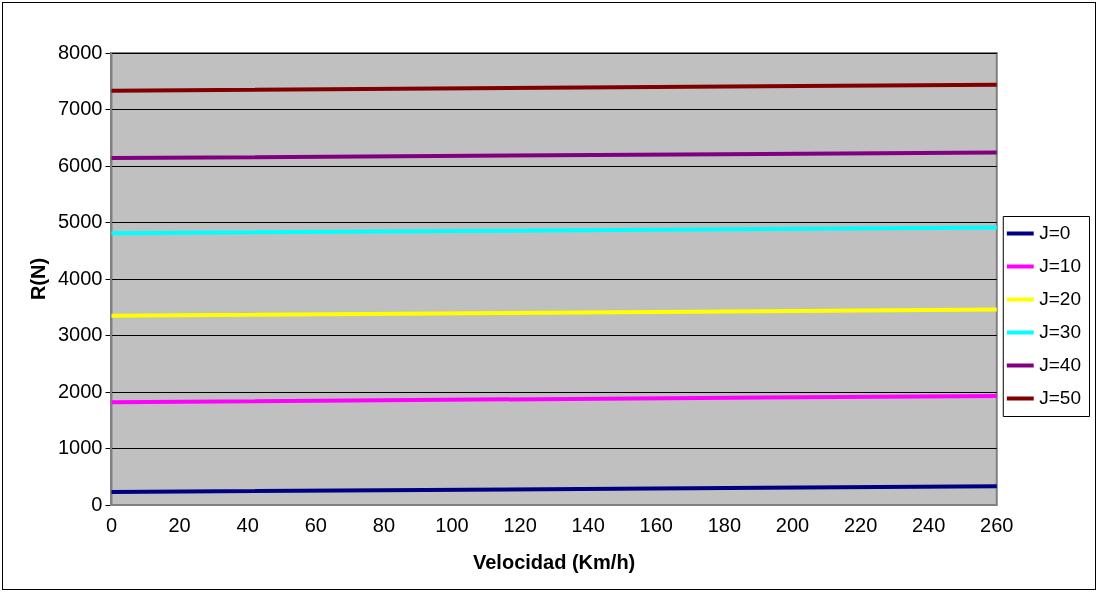 The image size is (1098, 592). Describe the element at coordinates (80, 334) in the screenshot. I see `y-tick-label: 3000` at that location.